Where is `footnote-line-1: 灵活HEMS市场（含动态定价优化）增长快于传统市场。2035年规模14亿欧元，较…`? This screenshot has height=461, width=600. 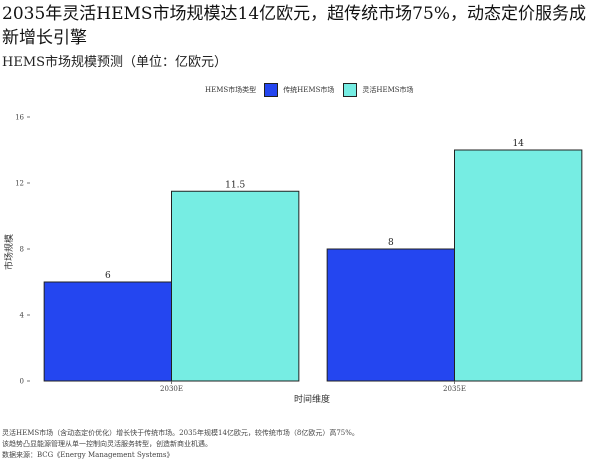 footnote-line-1: 灵活HEMS市场（含动态定价优化）增长快于传统市场。2035年规模14亿欧元，较… is located at coordinates (180, 433).